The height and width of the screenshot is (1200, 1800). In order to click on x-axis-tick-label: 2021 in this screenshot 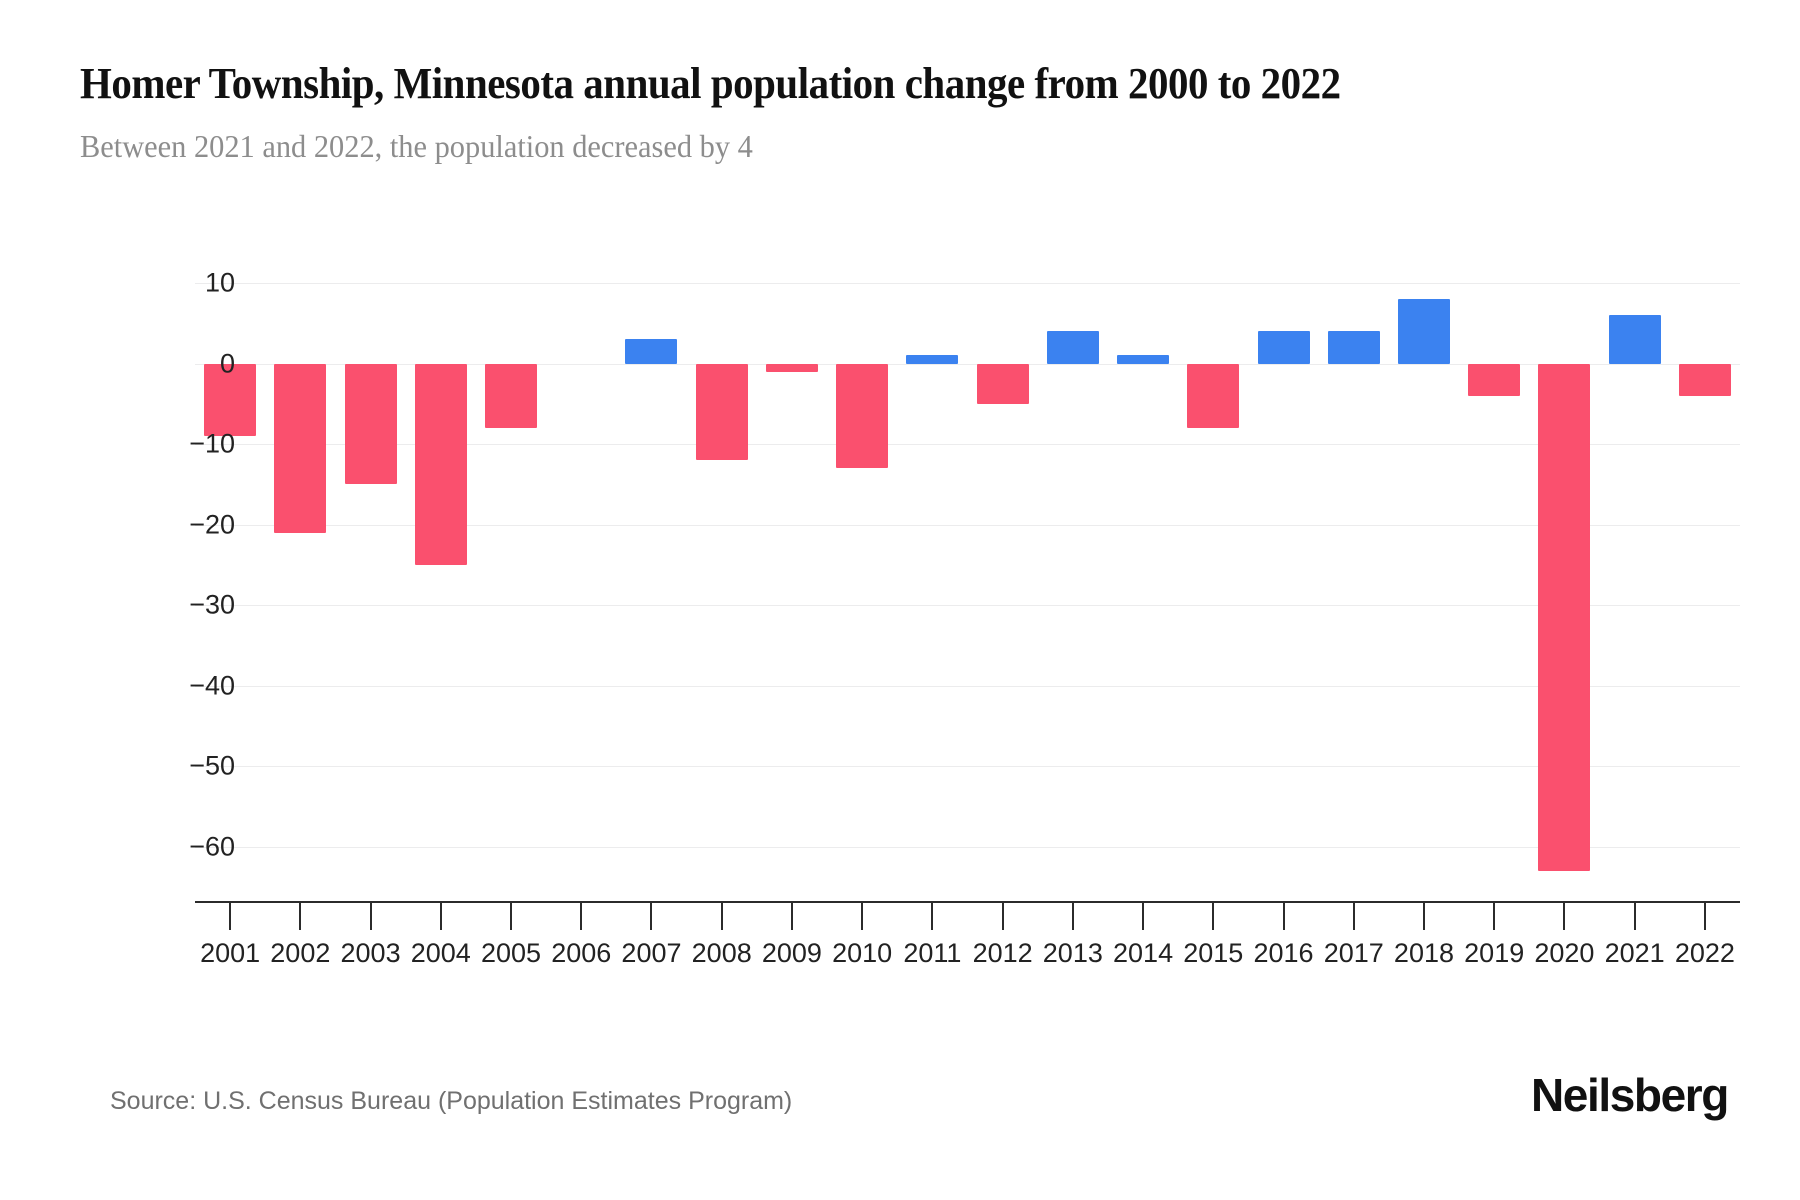, I will do `click(1634, 953)`.